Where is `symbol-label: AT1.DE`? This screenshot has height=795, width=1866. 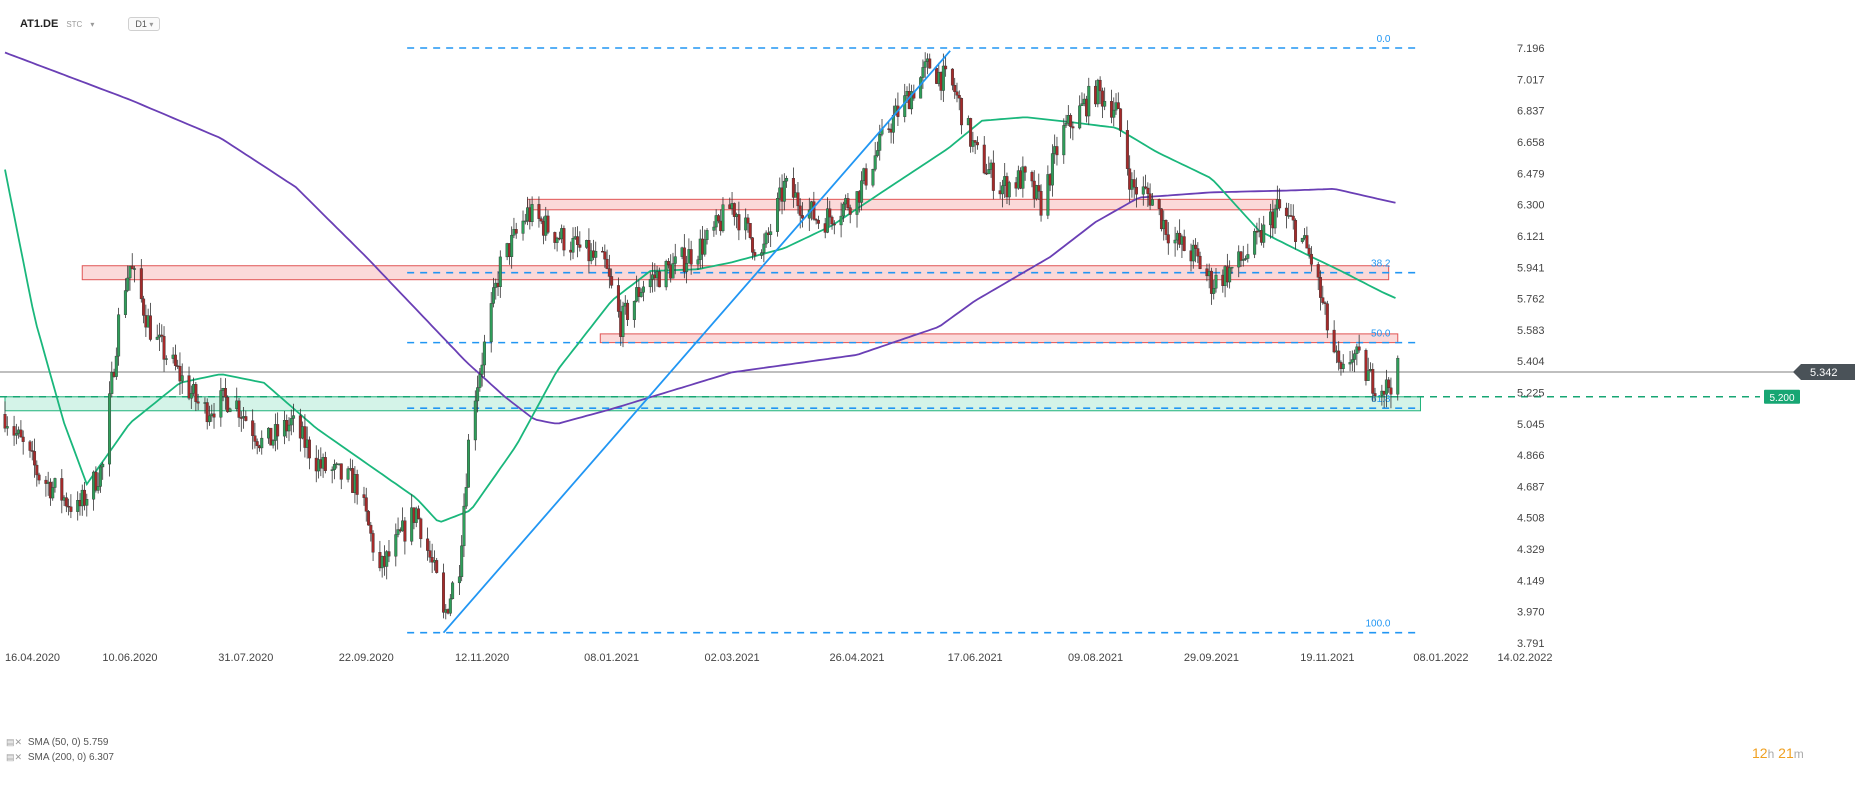
symbol-label: AT1.DE is located at coordinates (39, 24).